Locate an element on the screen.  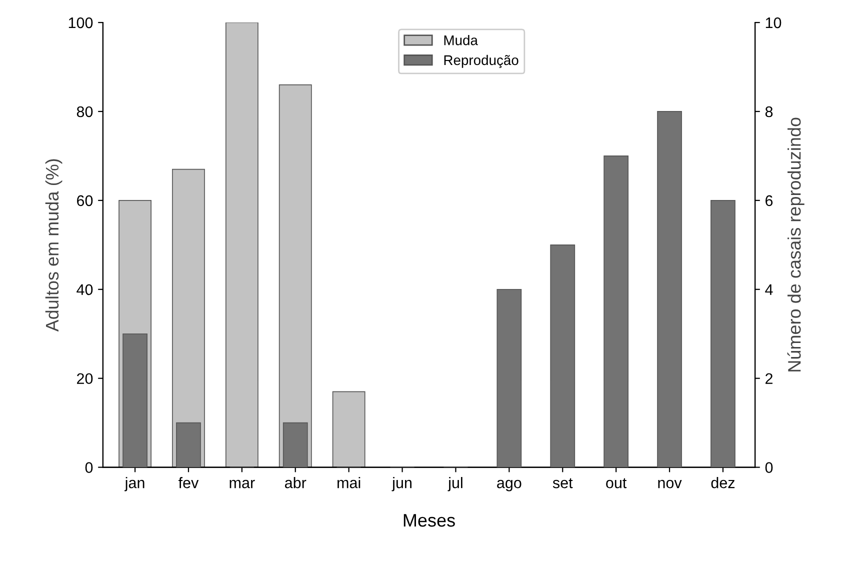
y-axis-title: Adultos em muda (%) is located at coordinates (53, 245).